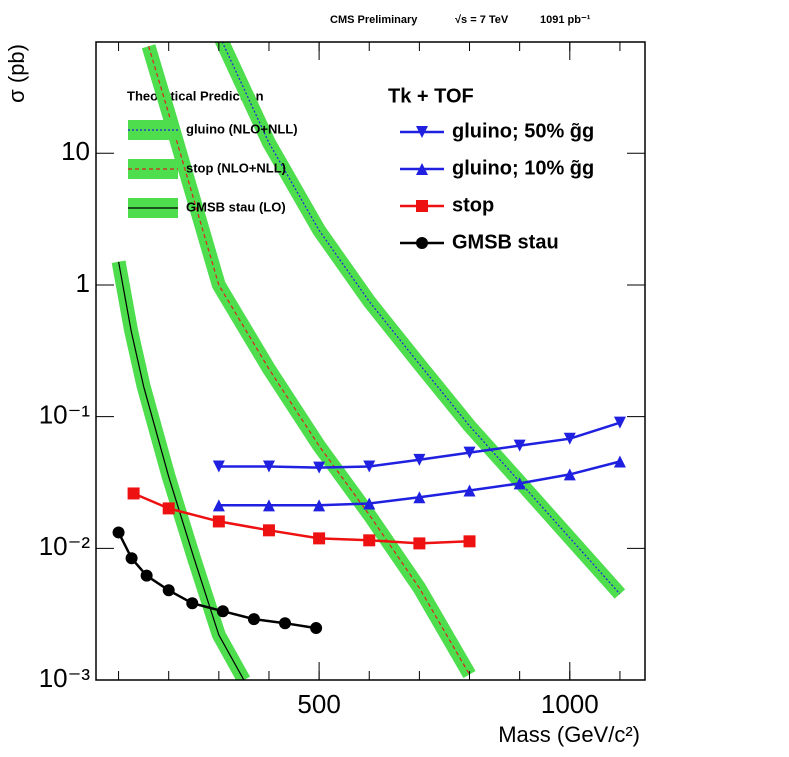 Image resolution: width=789 pixels, height=757 pixels. I want to click on legend-label: stop, so click(473, 205).